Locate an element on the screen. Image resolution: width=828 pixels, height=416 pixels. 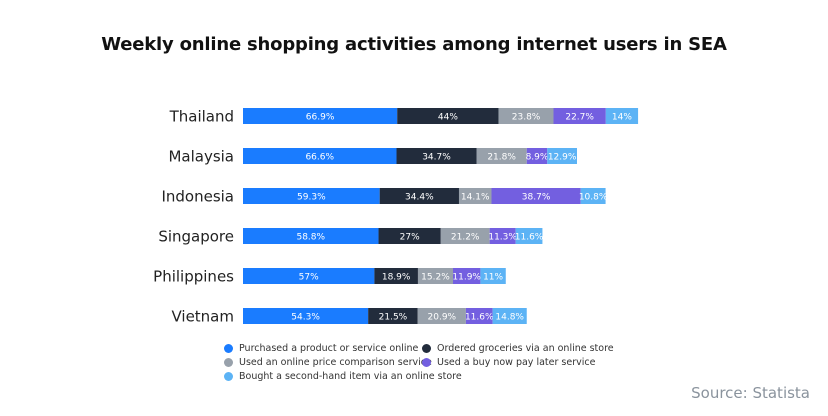
legend-item-groceries: Ordered groceries via an online store is located at coordinates (518, 348).